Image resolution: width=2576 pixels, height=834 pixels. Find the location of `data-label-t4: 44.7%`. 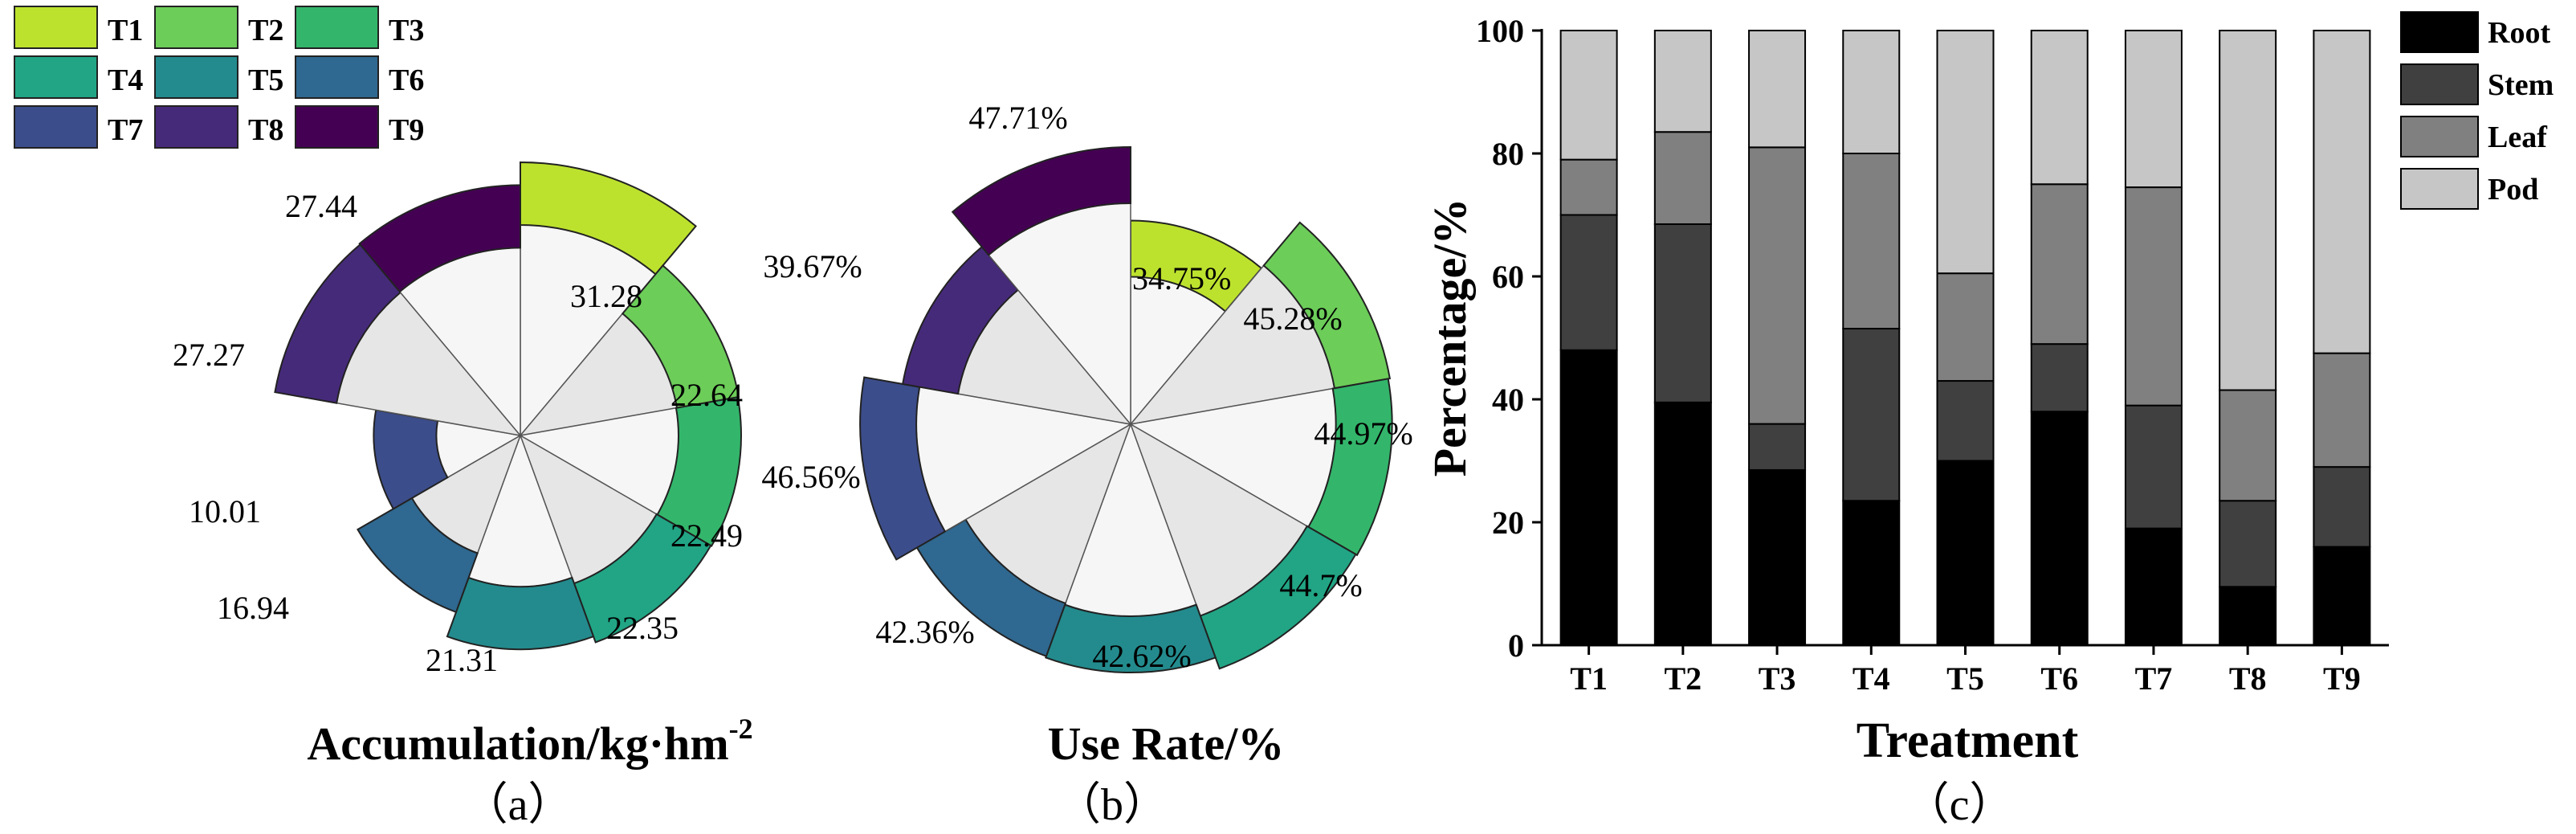

data-label-t4: 44.7% is located at coordinates (1320, 585).